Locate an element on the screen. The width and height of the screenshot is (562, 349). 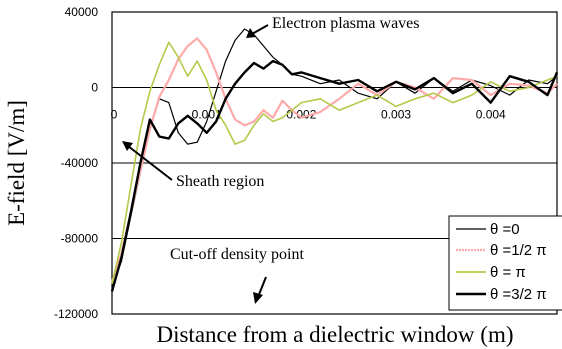
arrow-sheath is located at coordinates (150, 163).